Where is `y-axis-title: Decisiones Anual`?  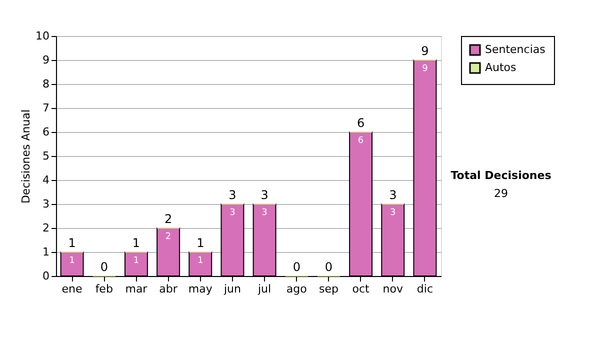 y-axis-title: Decisiones Anual is located at coordinates (26, 156).